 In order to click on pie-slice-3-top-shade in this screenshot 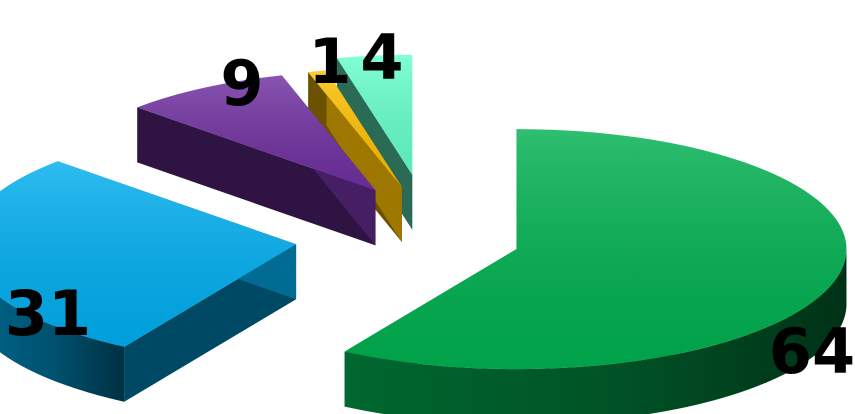, I will do `click(355, 129)`.